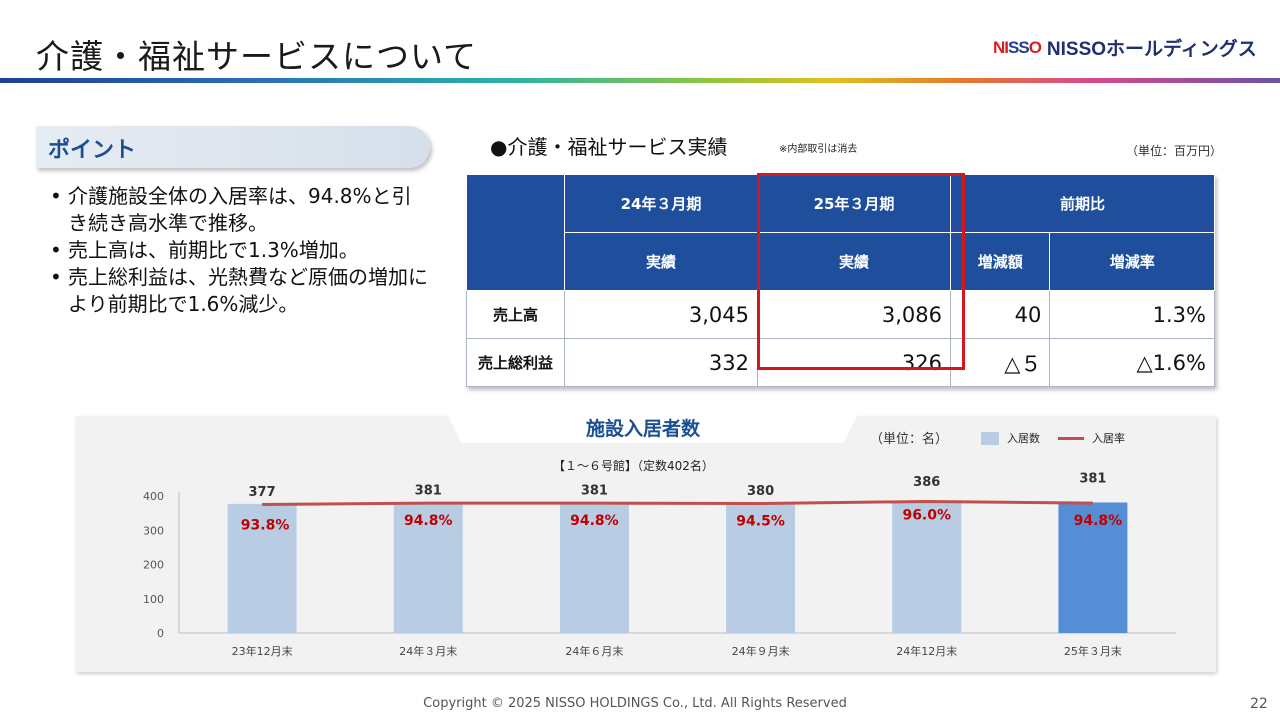  Describe the element at coordinates (153, 496) in the screenshot. I see `y-tick-label: 400` at that location.